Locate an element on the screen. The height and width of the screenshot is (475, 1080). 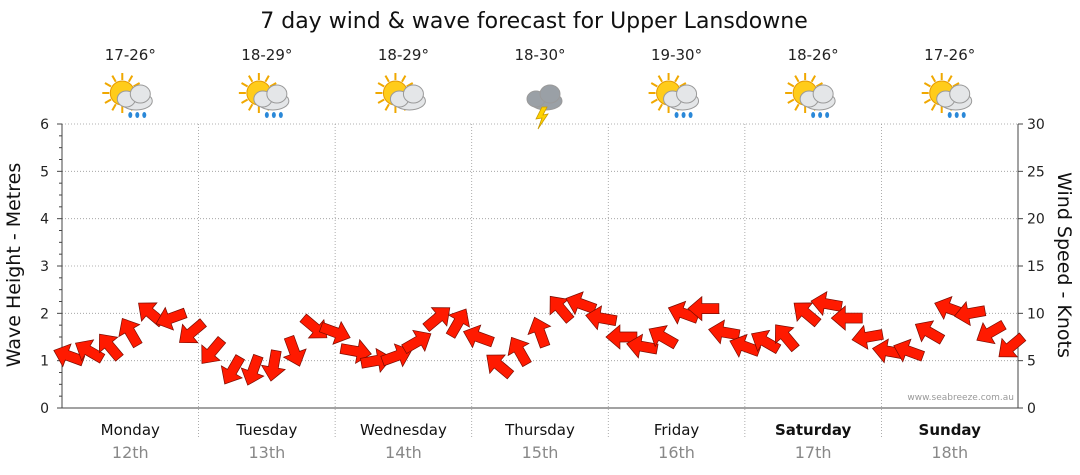
y-tick-label: 5 is located at coordinates (44, 172).